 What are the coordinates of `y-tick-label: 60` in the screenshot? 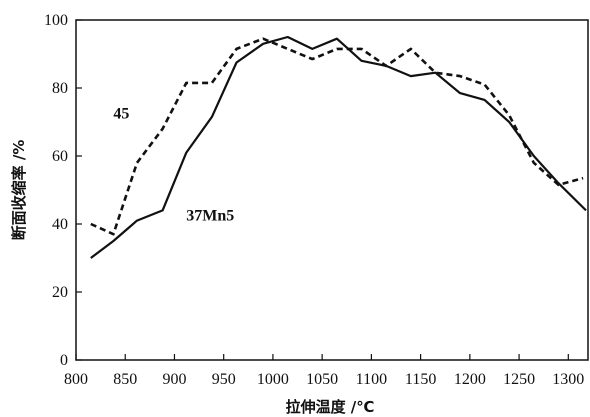 It's located at (60, 156).